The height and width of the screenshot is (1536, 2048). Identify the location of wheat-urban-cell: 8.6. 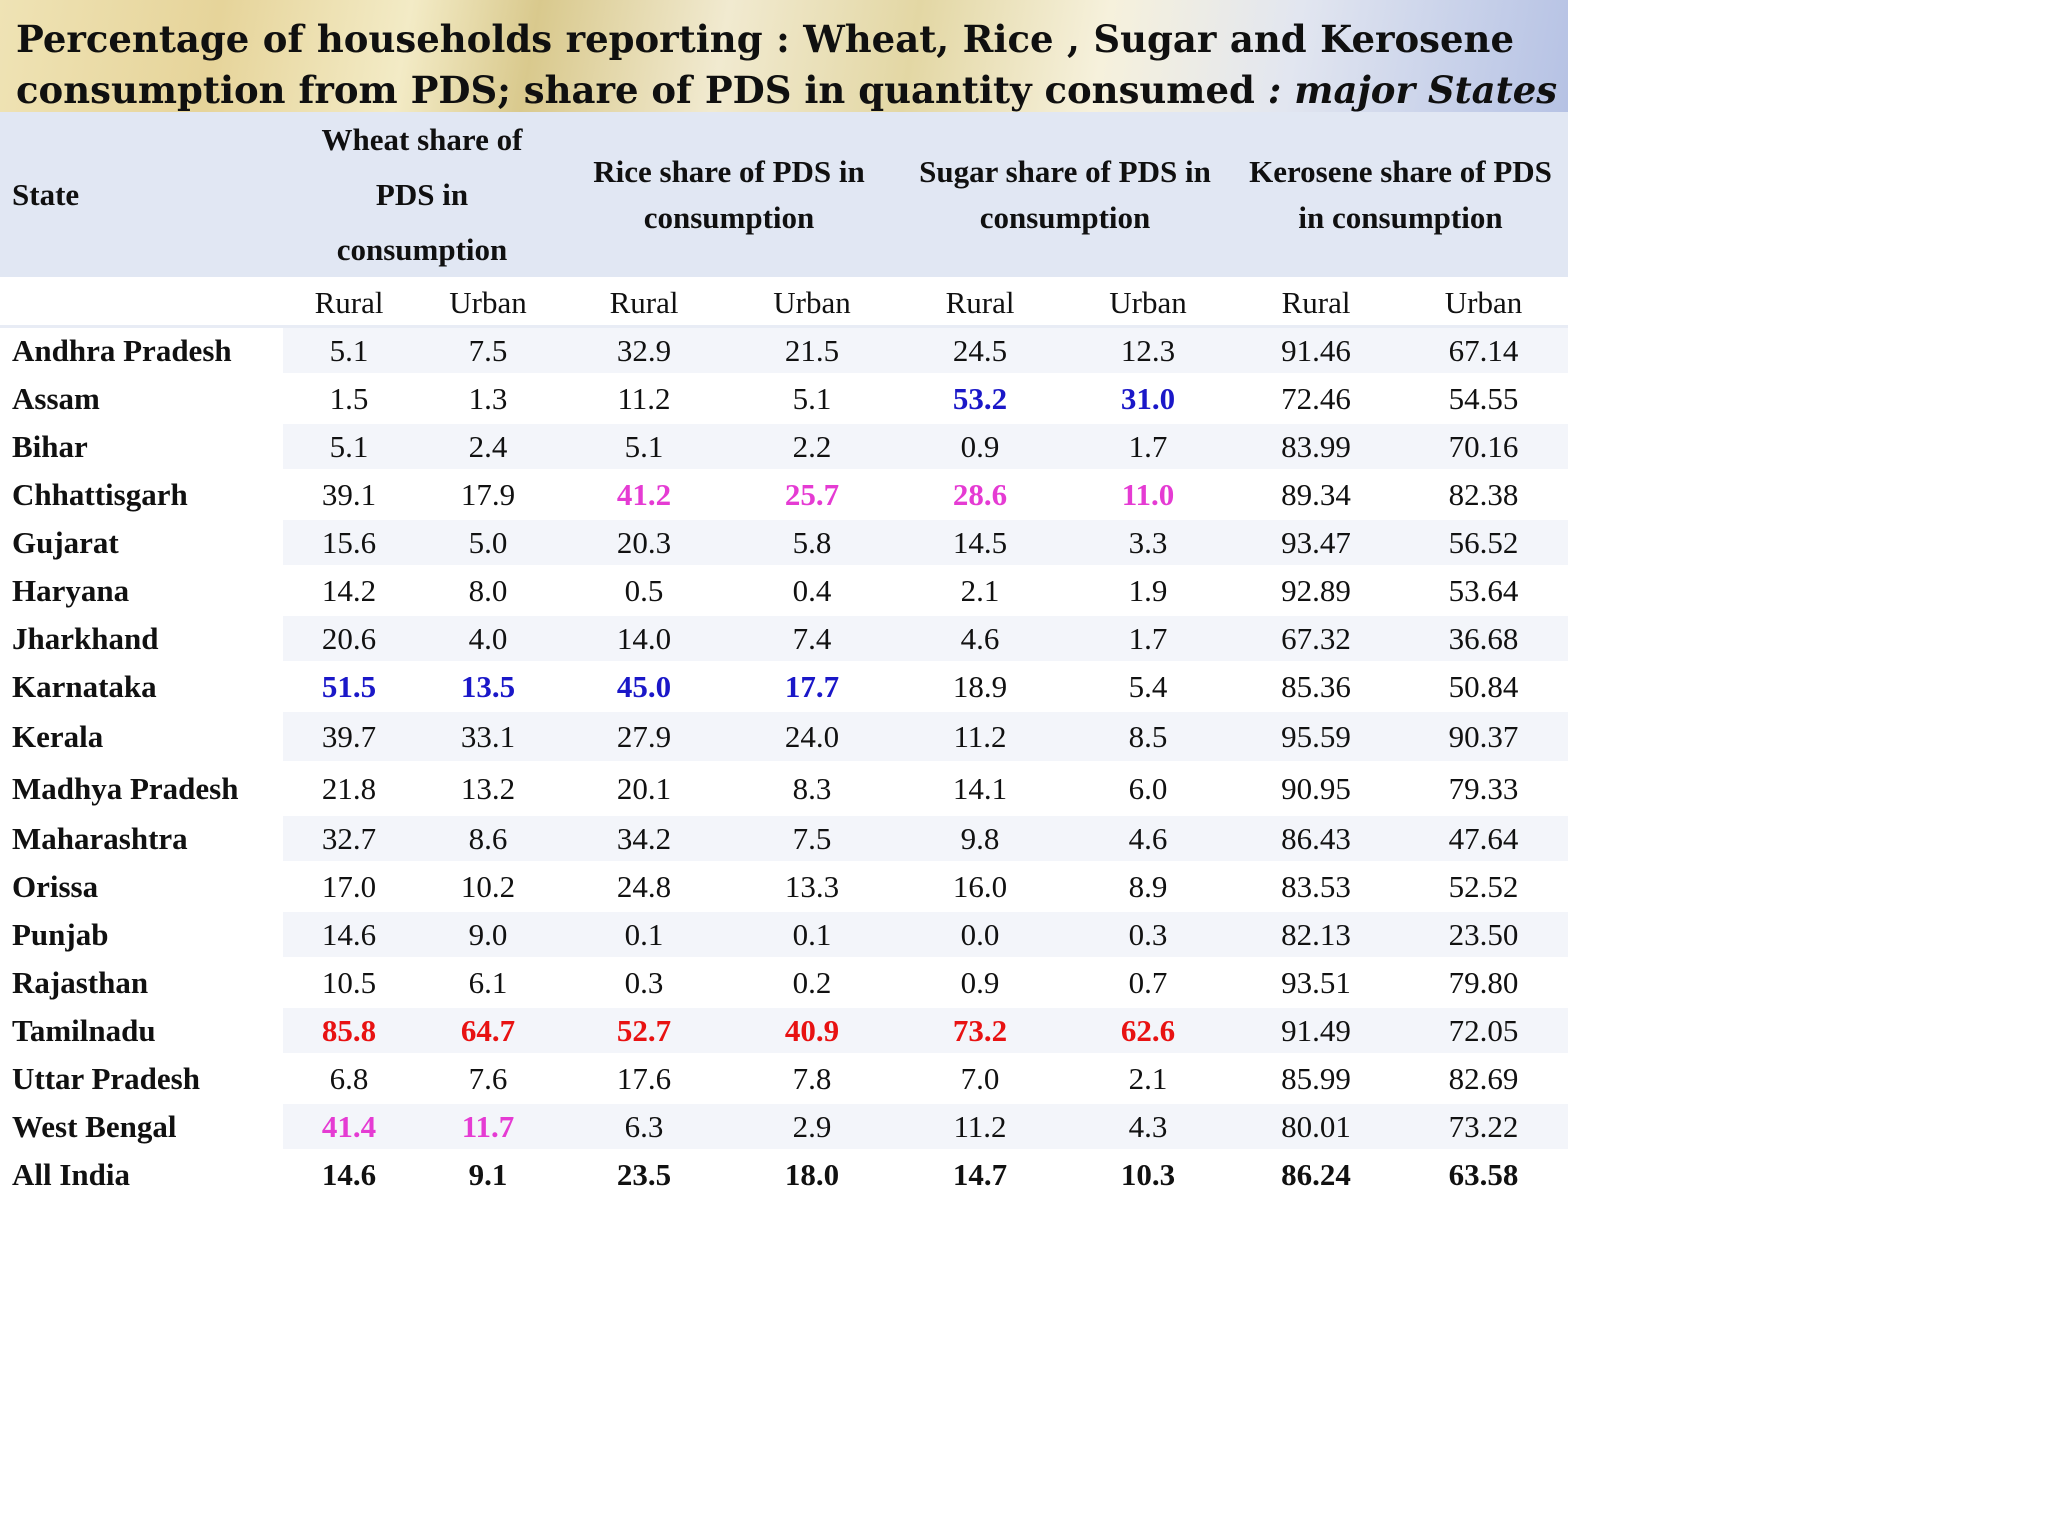
(488, 839).